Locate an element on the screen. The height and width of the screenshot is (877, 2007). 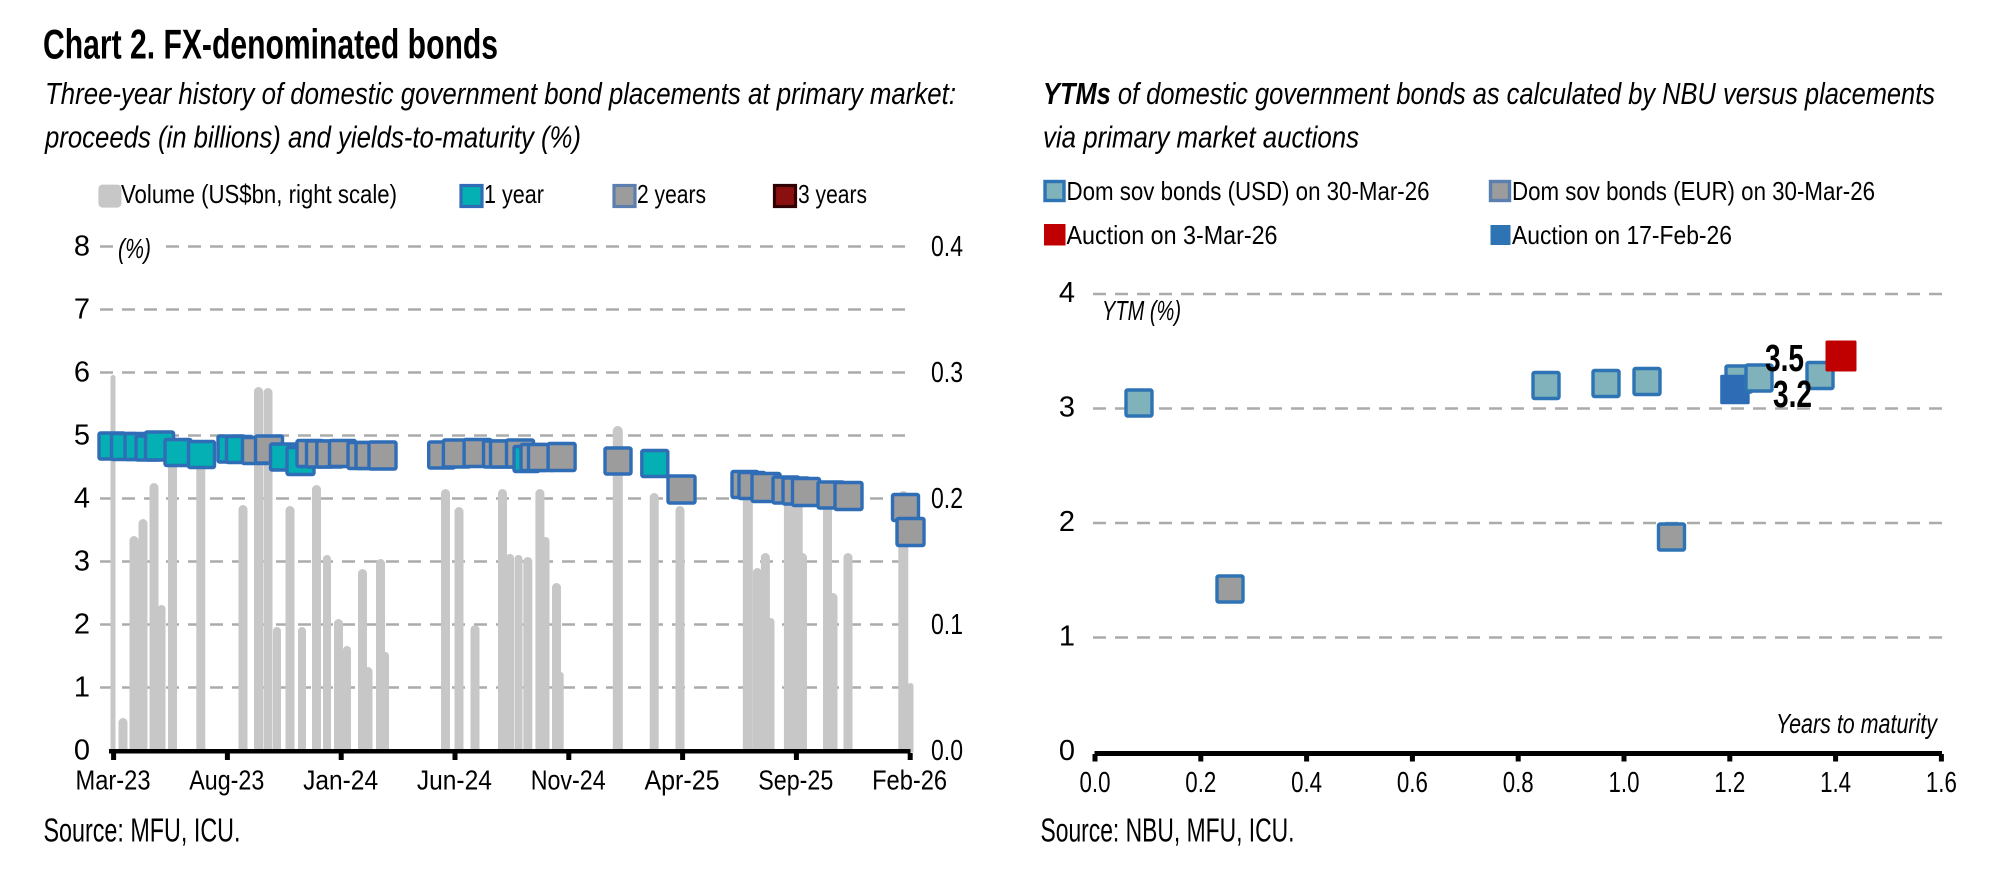
svg-text: Sep-25 is located at coordinates (795, 780).